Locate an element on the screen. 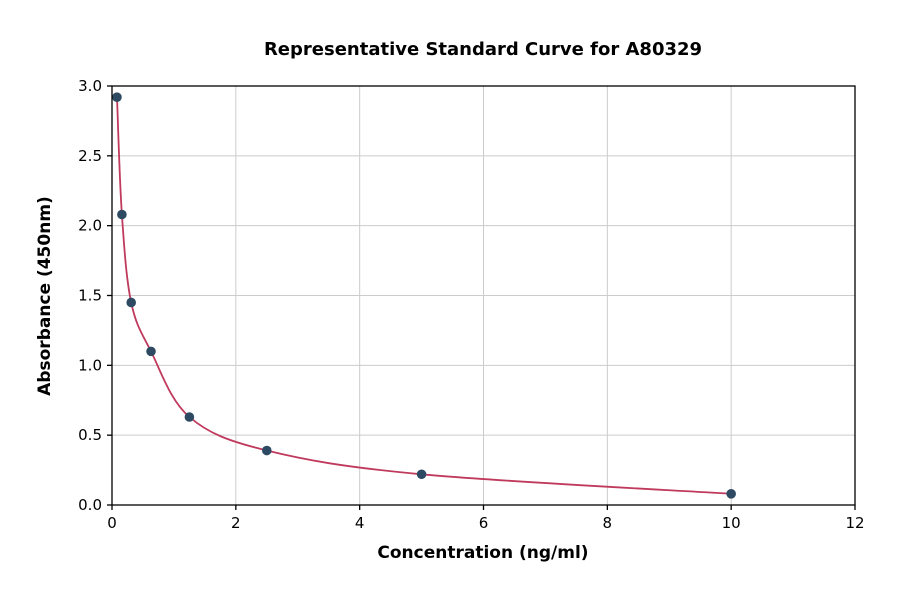 The height and width of the screenshot is (594, 900). x-tick-label: 2 is located at coordinates (236, 523).